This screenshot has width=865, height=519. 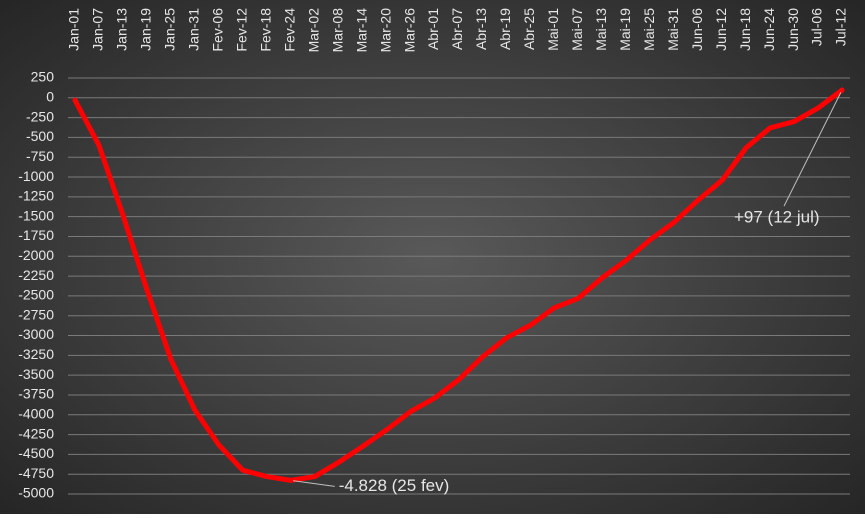 What do you see at coordinates (721, 29) in the screenshot?
I see `x-tick-label: Jun-12` at bounding box center [721, 29].